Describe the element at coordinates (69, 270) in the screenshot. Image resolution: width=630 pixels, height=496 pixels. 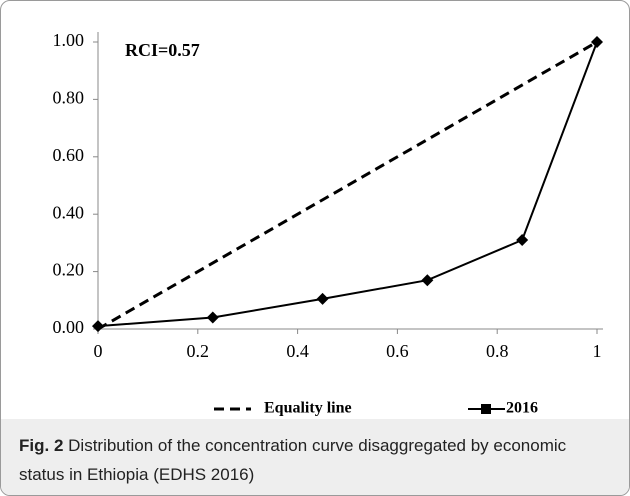
I see `y-tick-label: 0.20` at that location.